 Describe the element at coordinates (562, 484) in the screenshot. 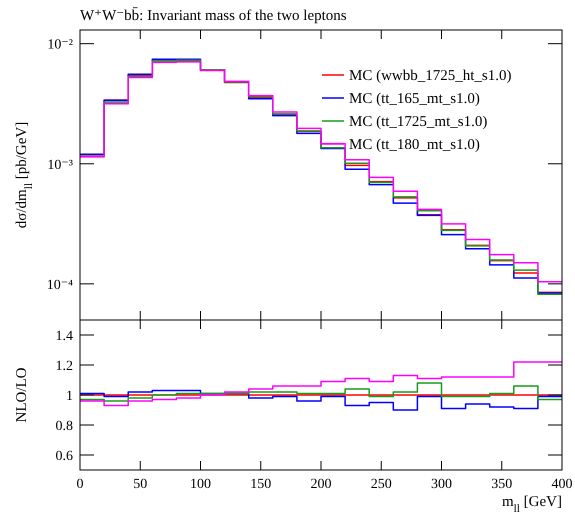

I see `x-tick-label: 400` at that location.